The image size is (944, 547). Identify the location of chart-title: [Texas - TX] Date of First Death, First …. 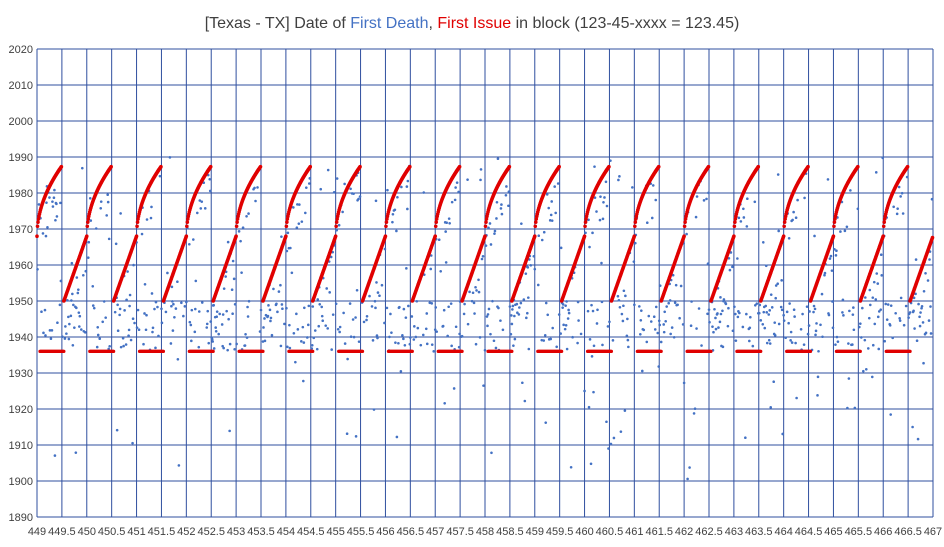
(472, 23).